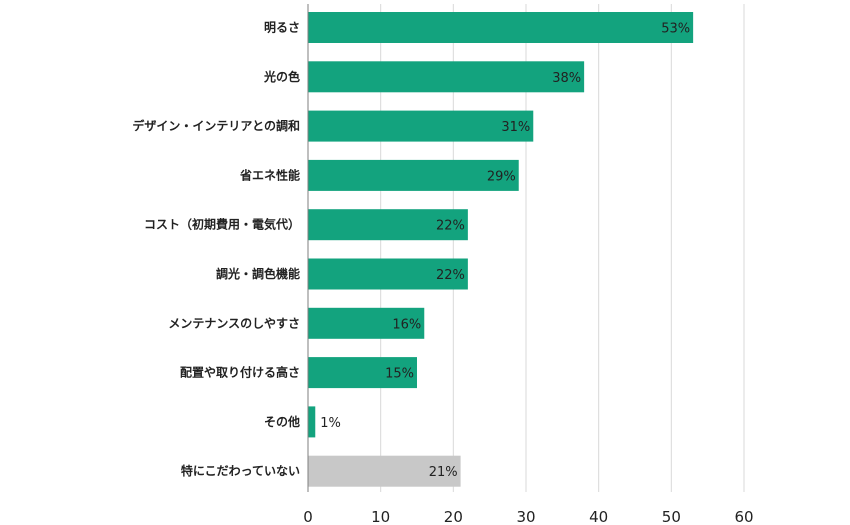 The width and height of the screenshot is (850, 525). What do you see at coordinates (216, 125) in the screenshot?
I see `category-label: デザイン・インテリアとの調和` at bounding box center [216, 125].